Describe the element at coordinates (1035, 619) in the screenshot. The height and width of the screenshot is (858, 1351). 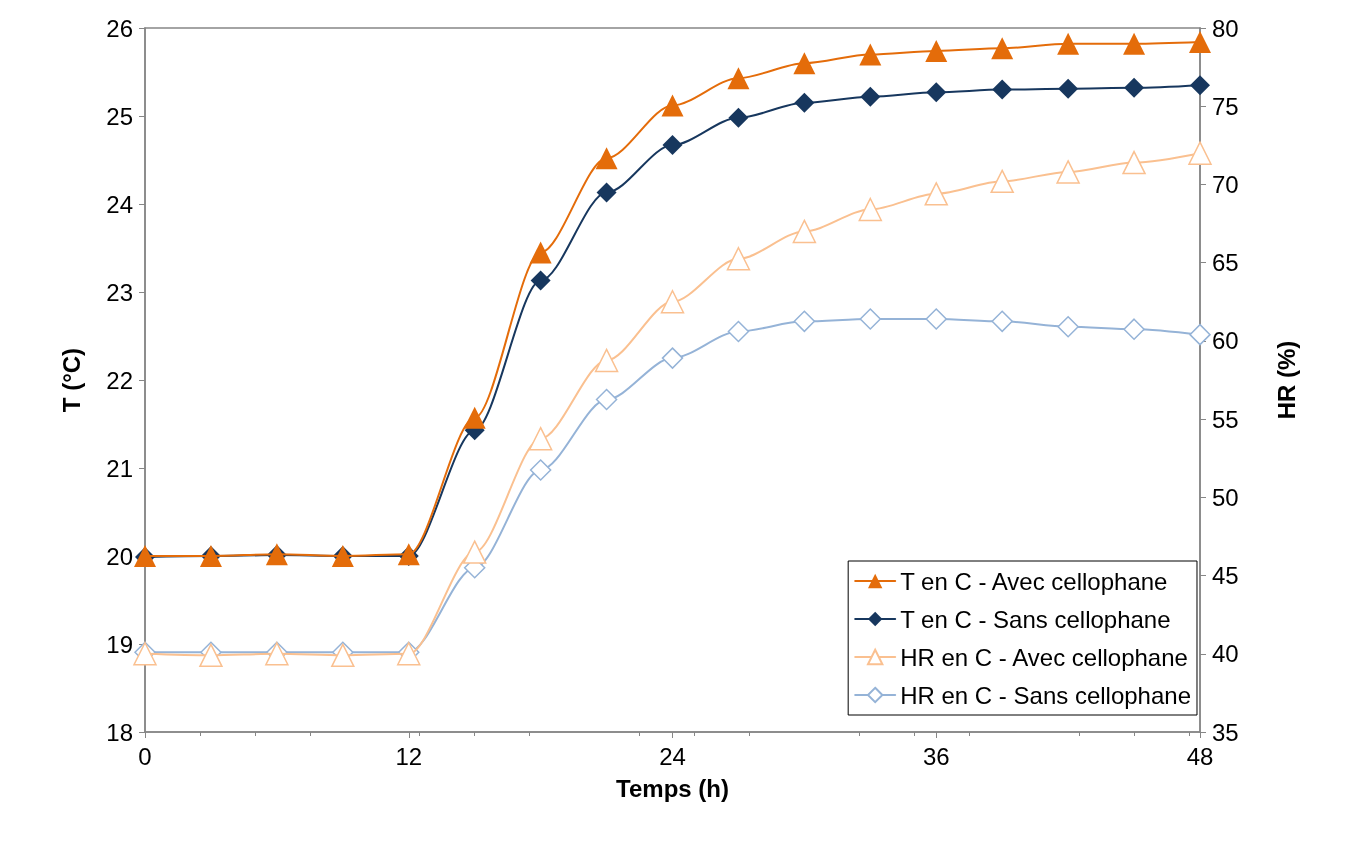
I see `legend-label: T en C - Sans cellophane` at that location.